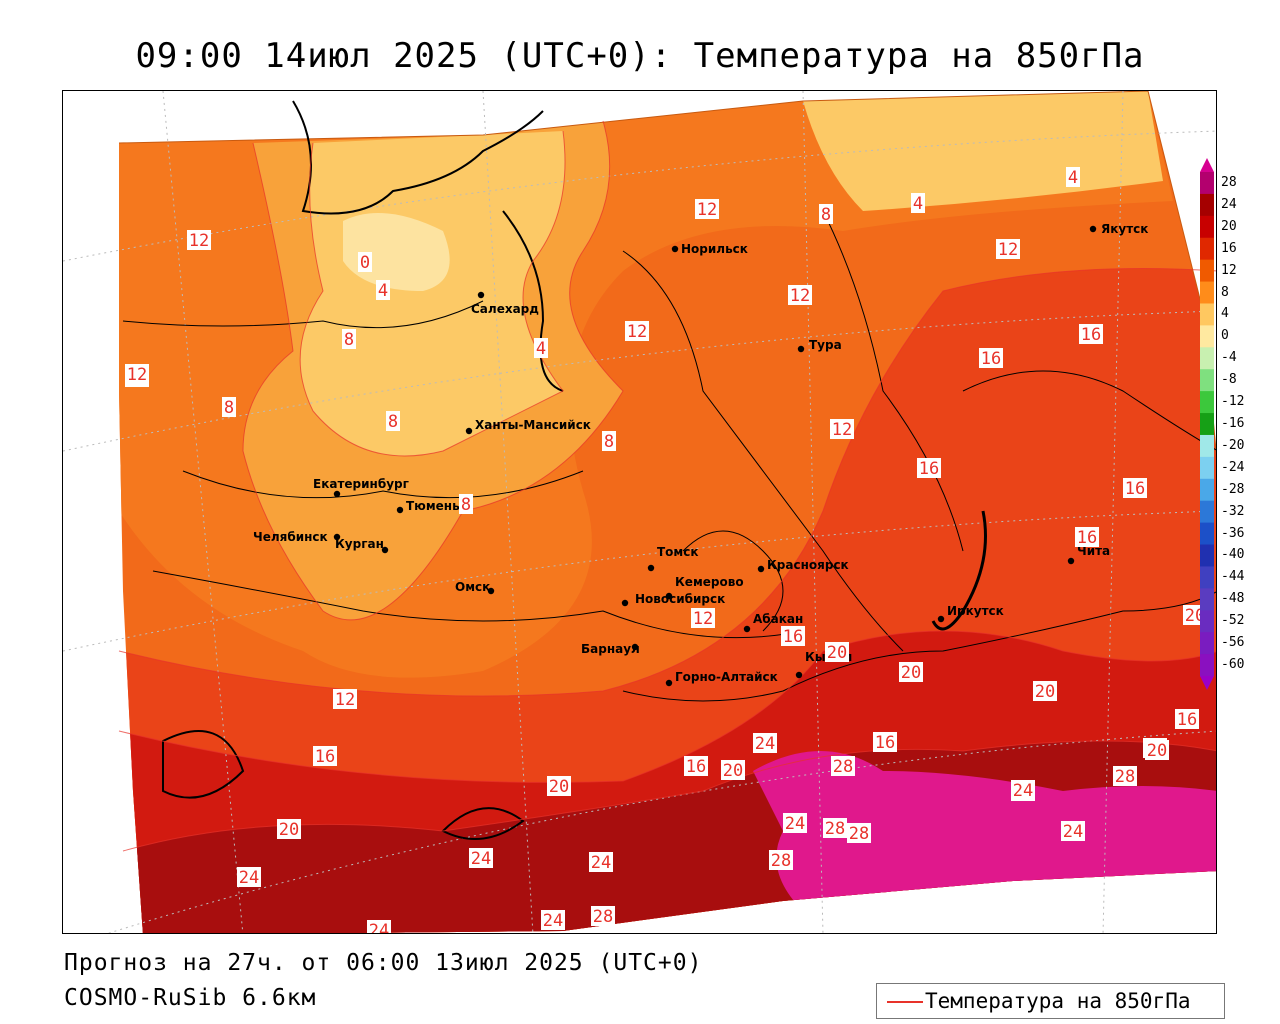 This screenshot has height=1024, width=1280. Describe the element at coordinates (1233, 489) in the screenshot. I see `colorbar-tick-label: -28` at that location.